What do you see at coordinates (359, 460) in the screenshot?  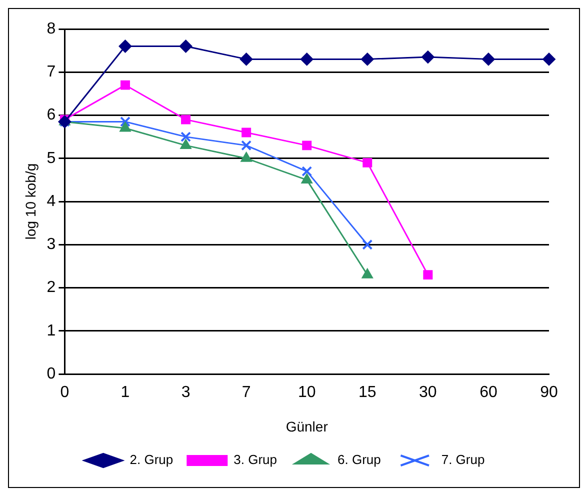 I see `legend-label: 6. Grup` at bounding box center [359, 460].